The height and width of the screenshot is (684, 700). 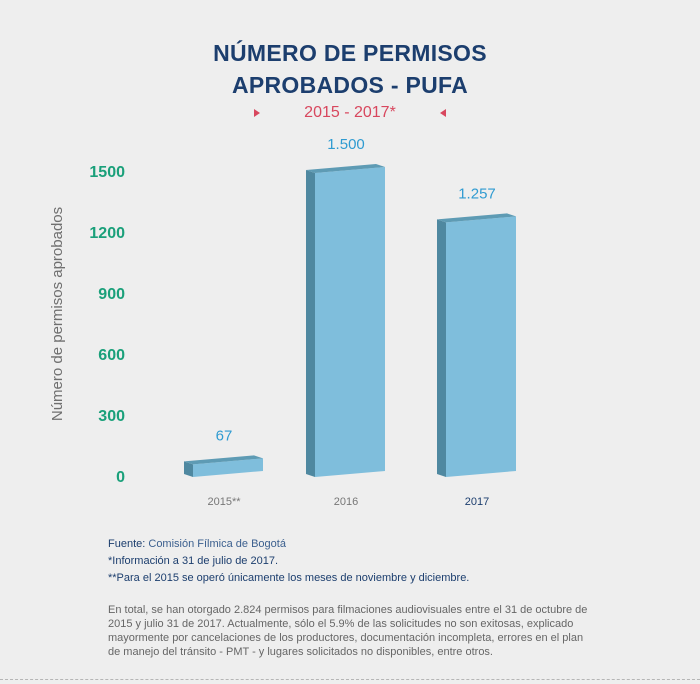 What do you see at coordinates (350, 679) in the screenshot?
I see `dashed-divider` at bounding box center [350, 679].